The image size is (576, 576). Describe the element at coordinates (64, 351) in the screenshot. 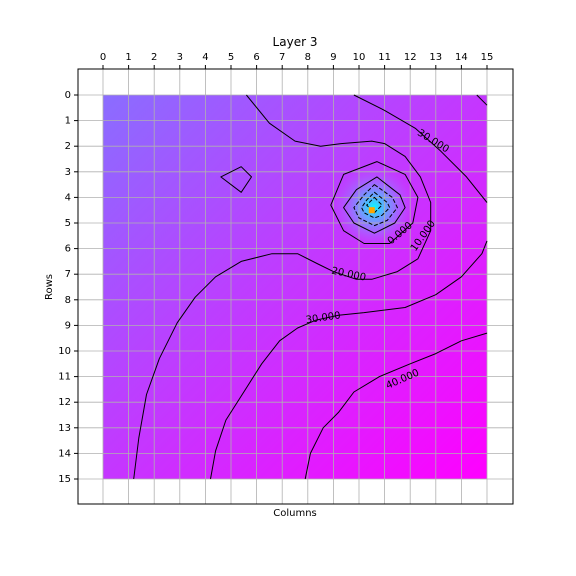

I see `y-tick-label: 10` at that location.